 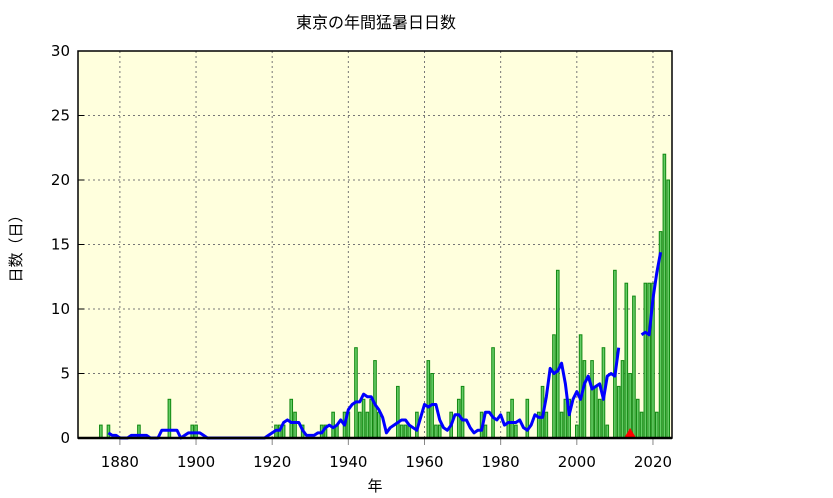 I want to click on bar-1955, so click(x=405, y=431).